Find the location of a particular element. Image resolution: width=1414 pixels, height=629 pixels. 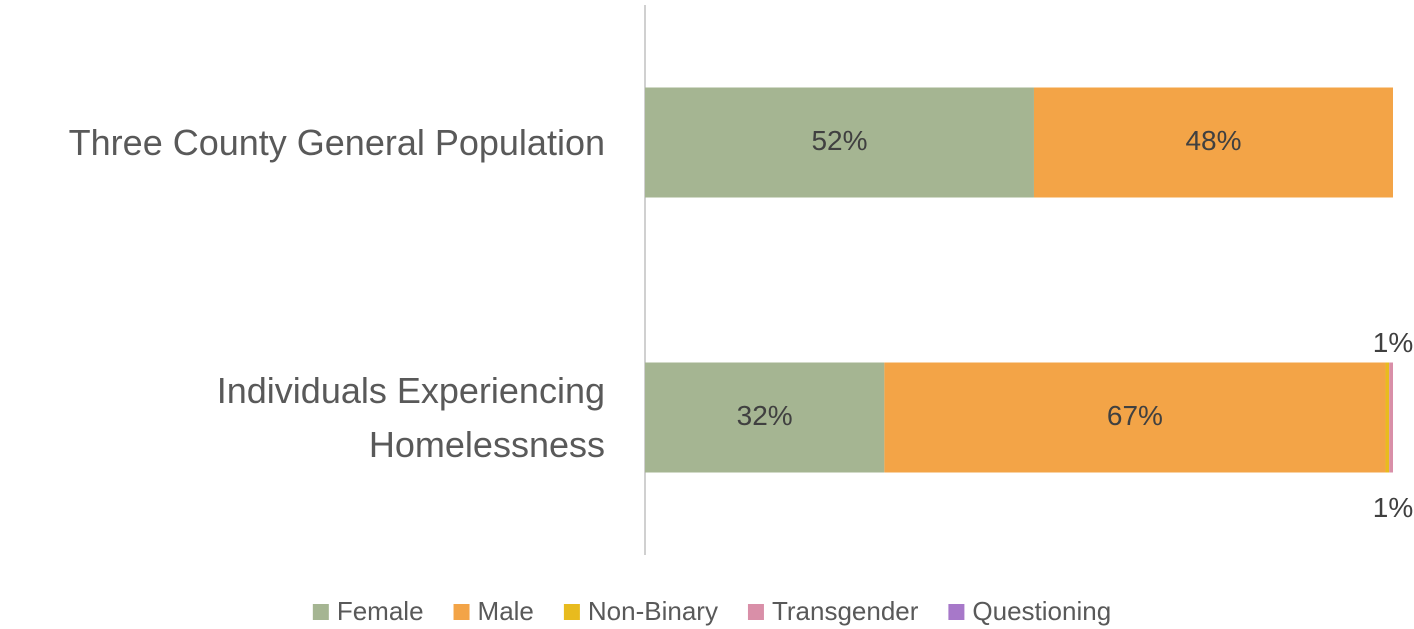

legend-label: Non-Binary is located at coordinates (653, 611).